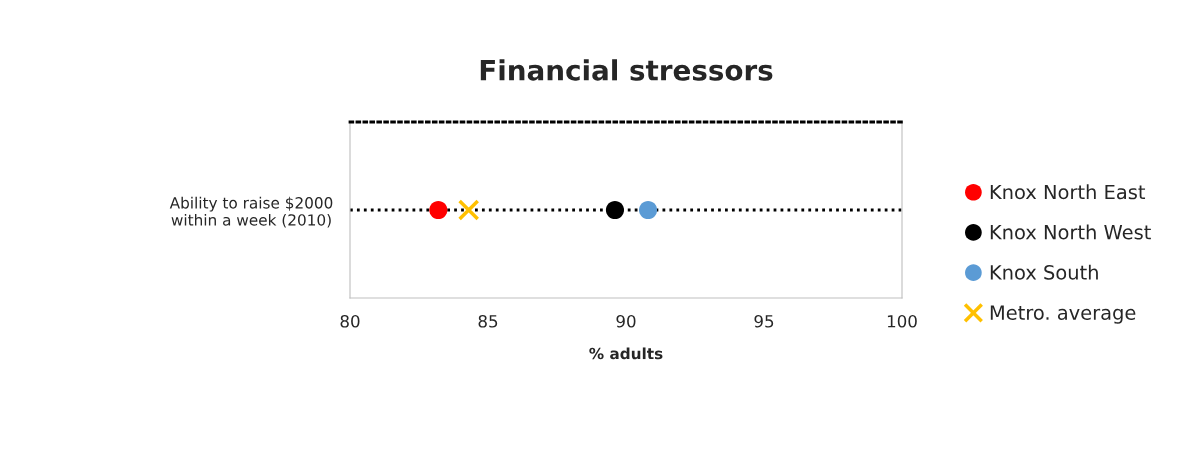 The image size is (1202, 452). Describe the element at coordinates (1063, 314) in the screenshot. I see `legend-label: Metro. average` at that location.